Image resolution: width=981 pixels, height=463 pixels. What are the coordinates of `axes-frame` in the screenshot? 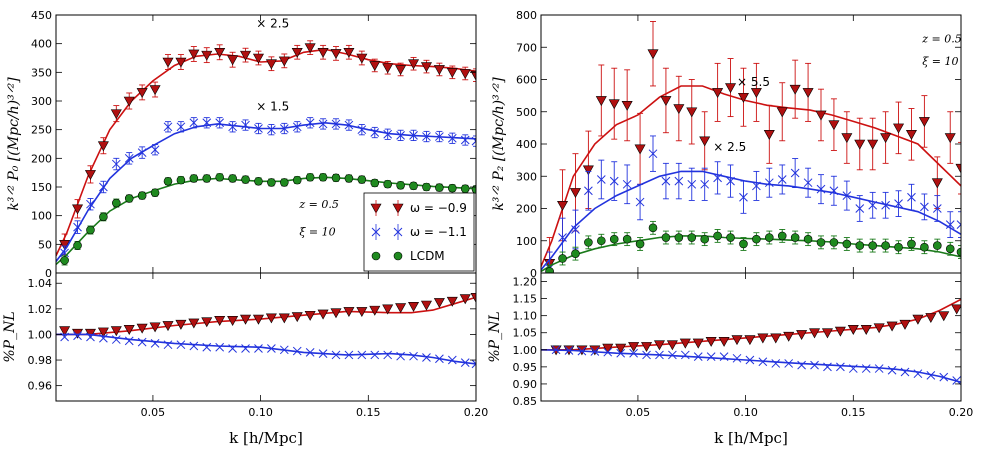 It's located at (266, 337).